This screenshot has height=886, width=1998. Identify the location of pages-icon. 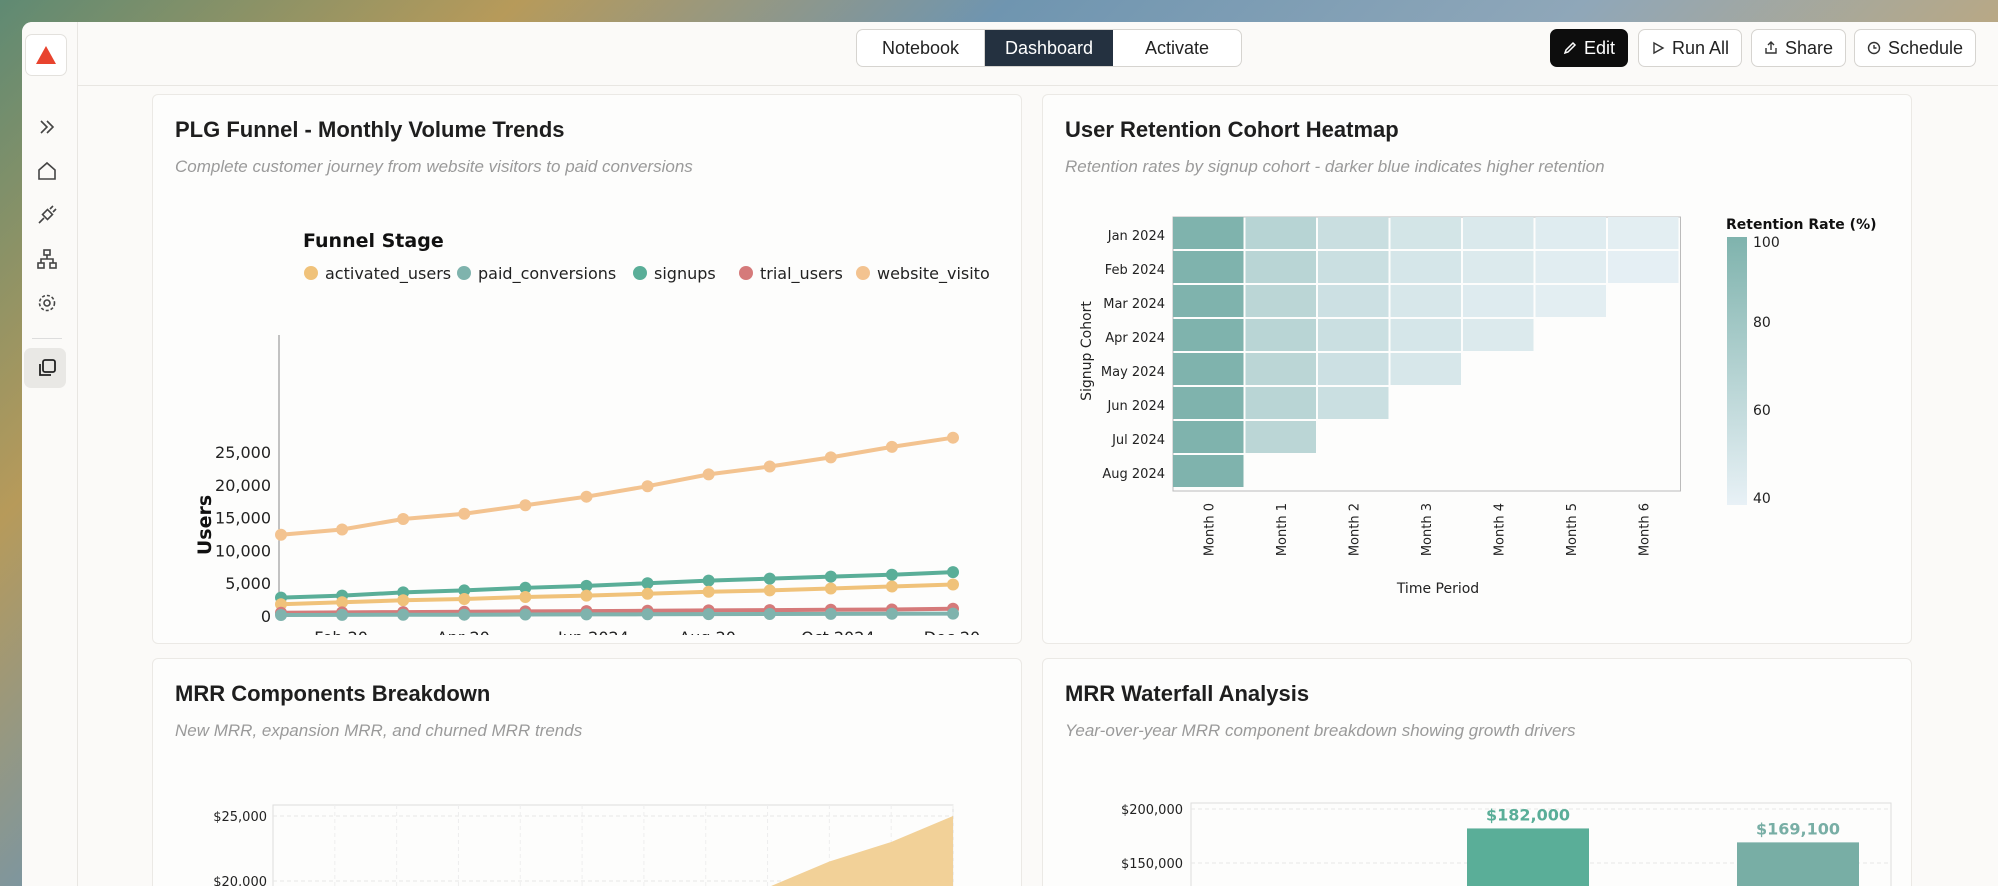
(47, 368).